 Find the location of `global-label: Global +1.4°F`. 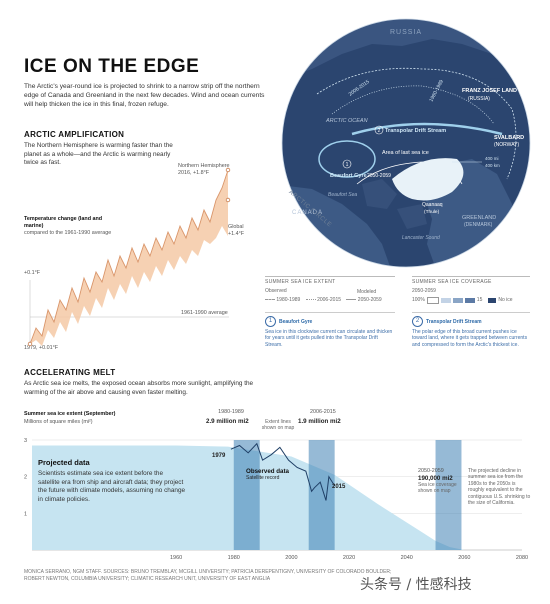

global-label: Global +1.4°F is located at coordinates (248, 231).